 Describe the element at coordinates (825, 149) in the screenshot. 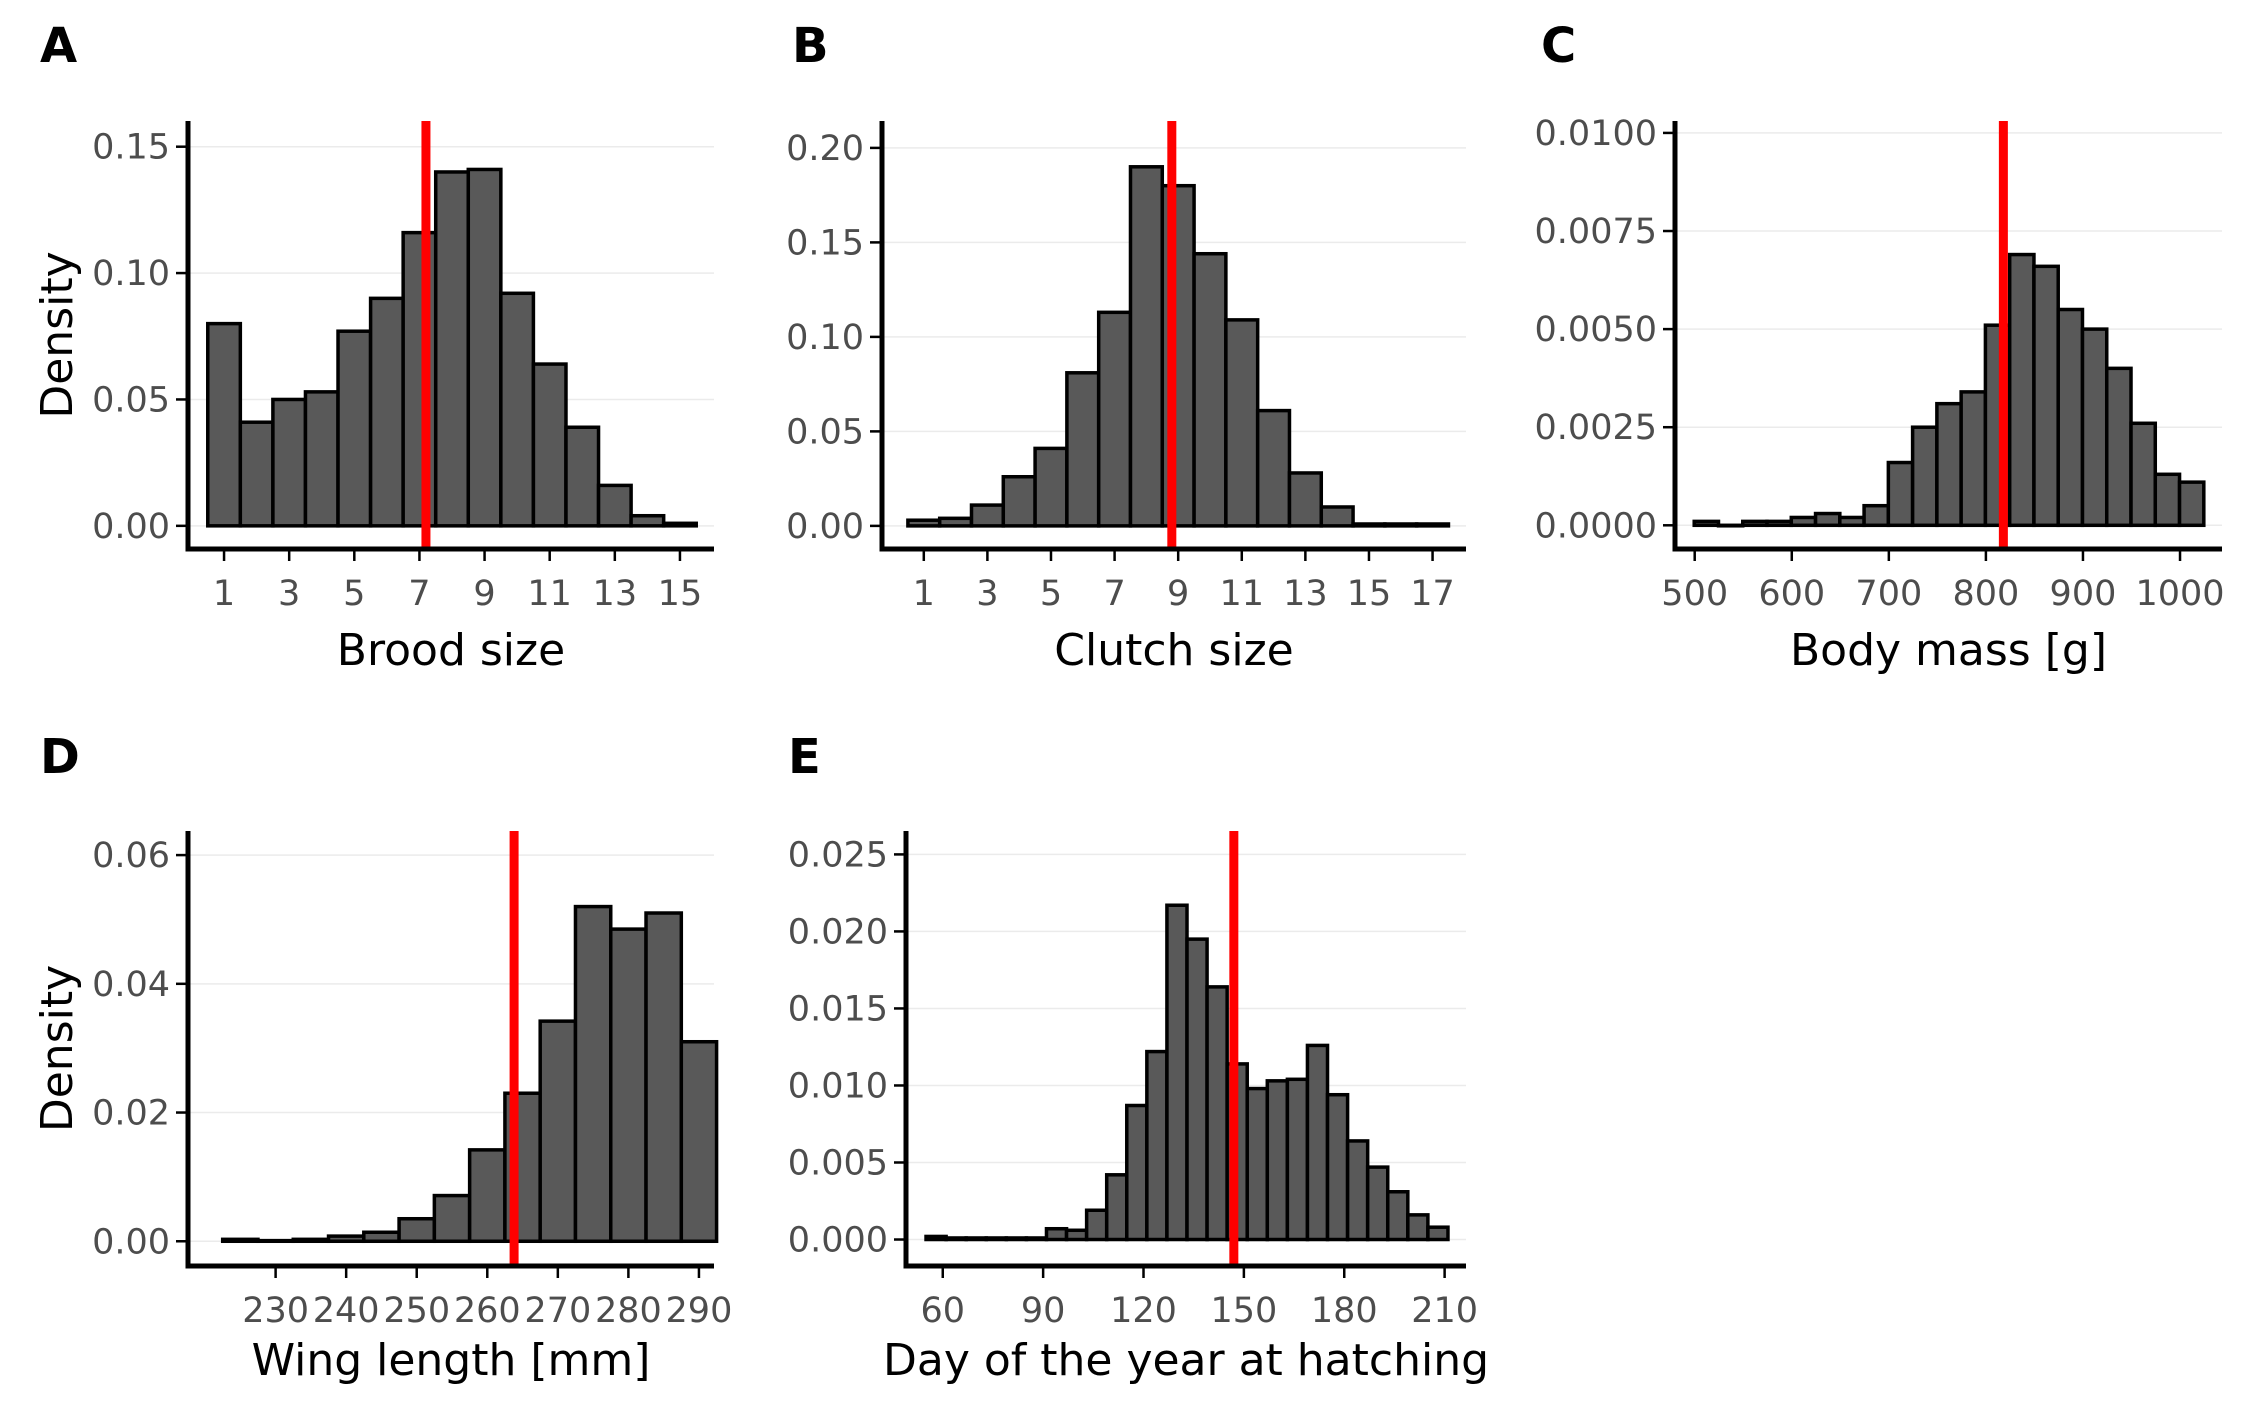

I see `y-tick-label: 0.20` at that location.